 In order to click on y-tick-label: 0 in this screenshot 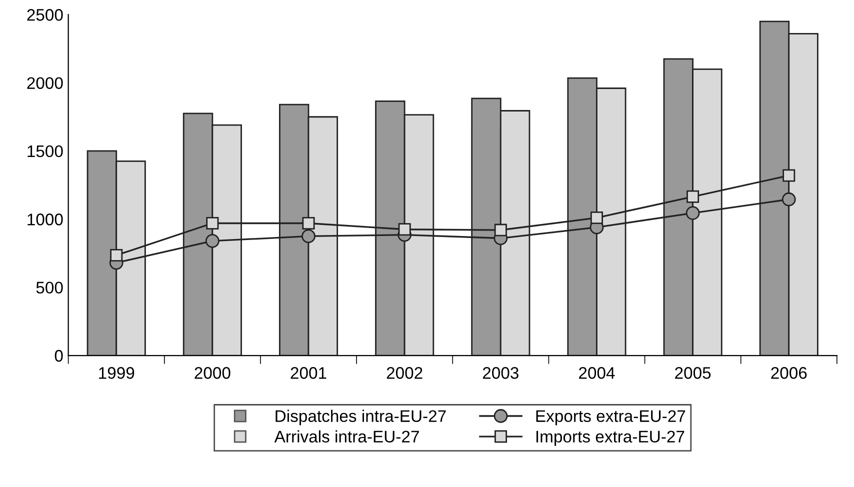, I will do `click(58, 356)`.